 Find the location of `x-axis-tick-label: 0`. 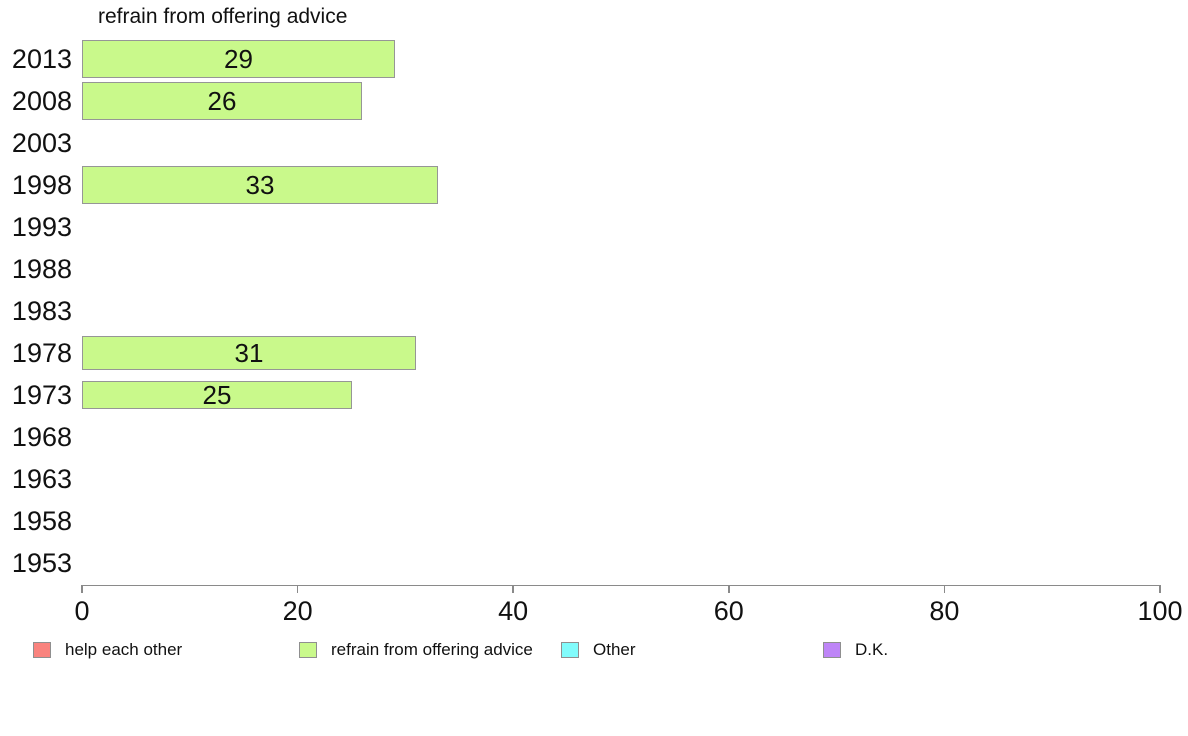

x-axis-tick-label: 0 is located at coordinates (82, 611).